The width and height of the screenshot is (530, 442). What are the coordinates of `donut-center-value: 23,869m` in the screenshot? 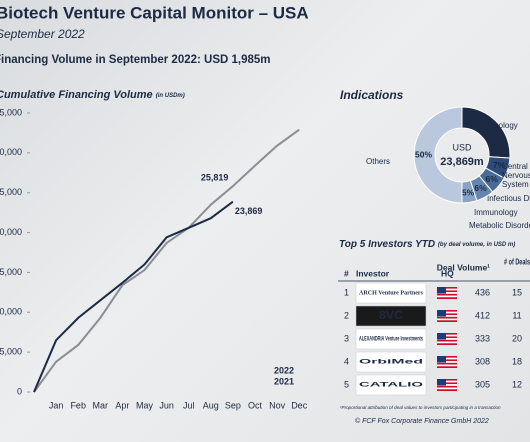 It's located at (462, 162).